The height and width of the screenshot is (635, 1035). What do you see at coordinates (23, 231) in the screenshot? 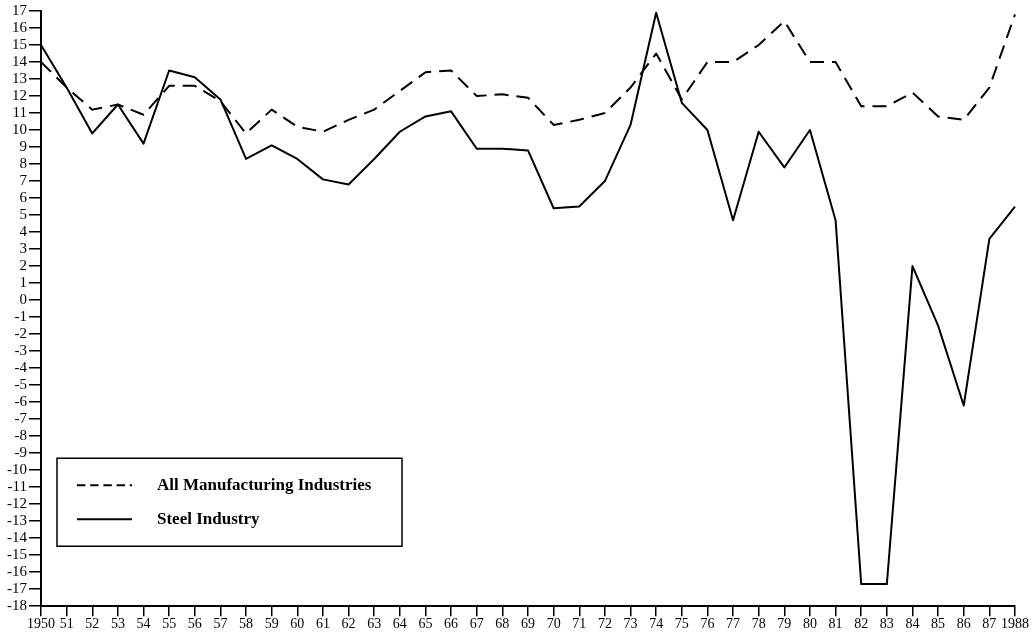
I see `y-tick-label: 4` at bounding box center [23, 231].